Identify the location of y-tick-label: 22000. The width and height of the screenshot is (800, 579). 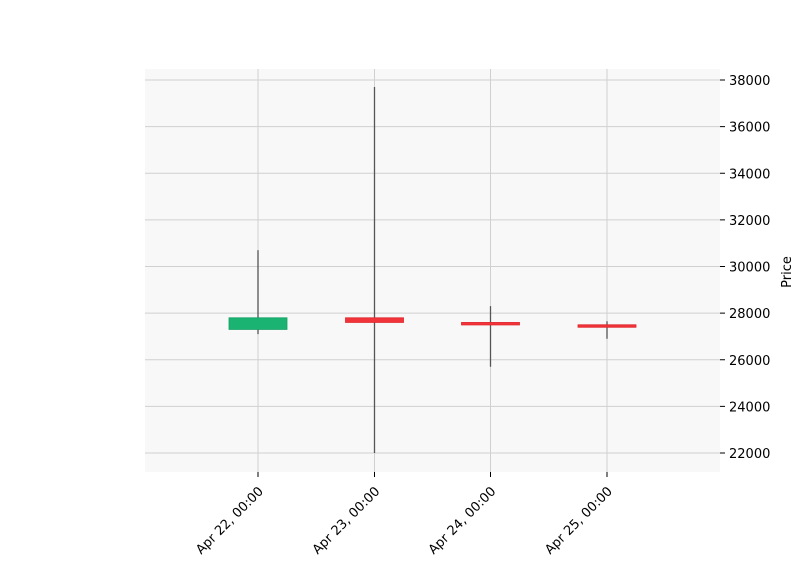
(749, 454).